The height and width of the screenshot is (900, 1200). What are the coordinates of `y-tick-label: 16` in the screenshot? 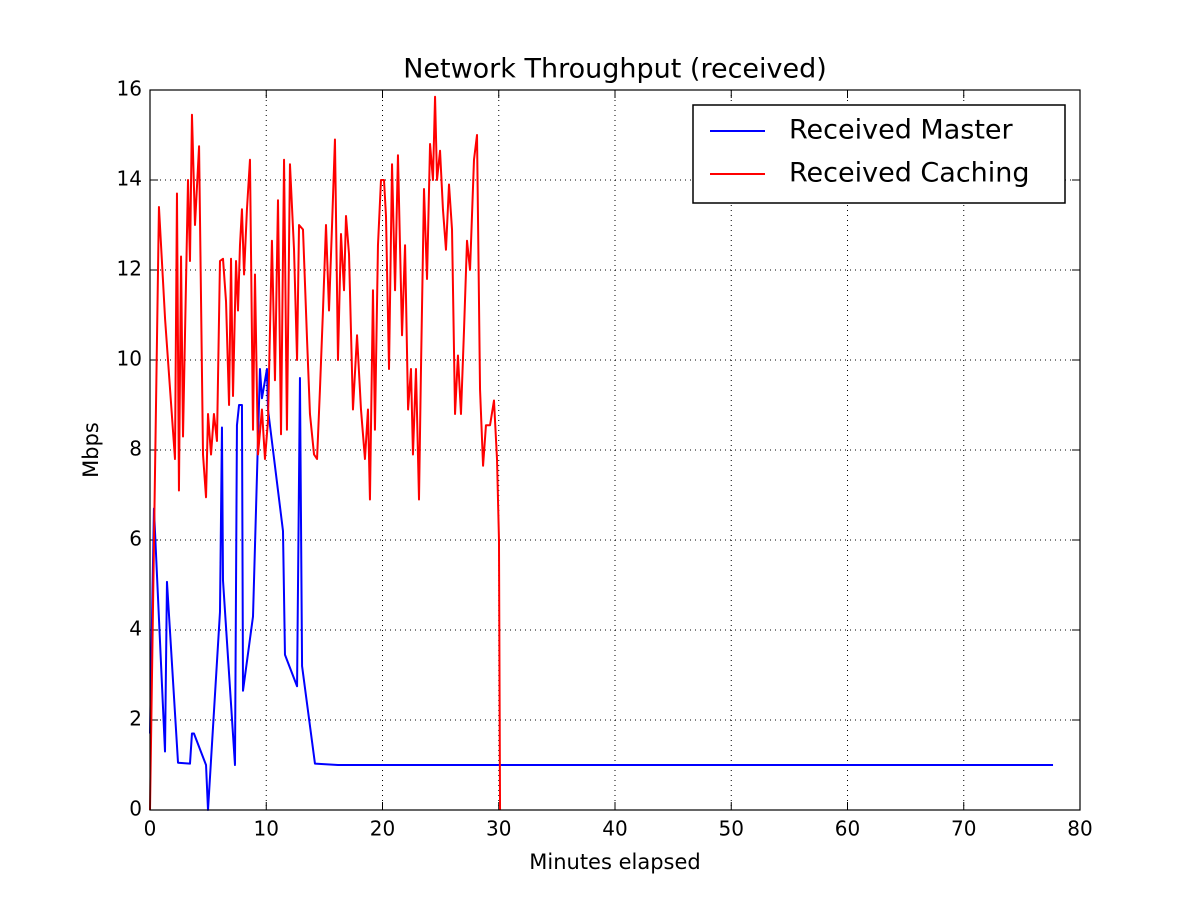 It's located at (129, 89).